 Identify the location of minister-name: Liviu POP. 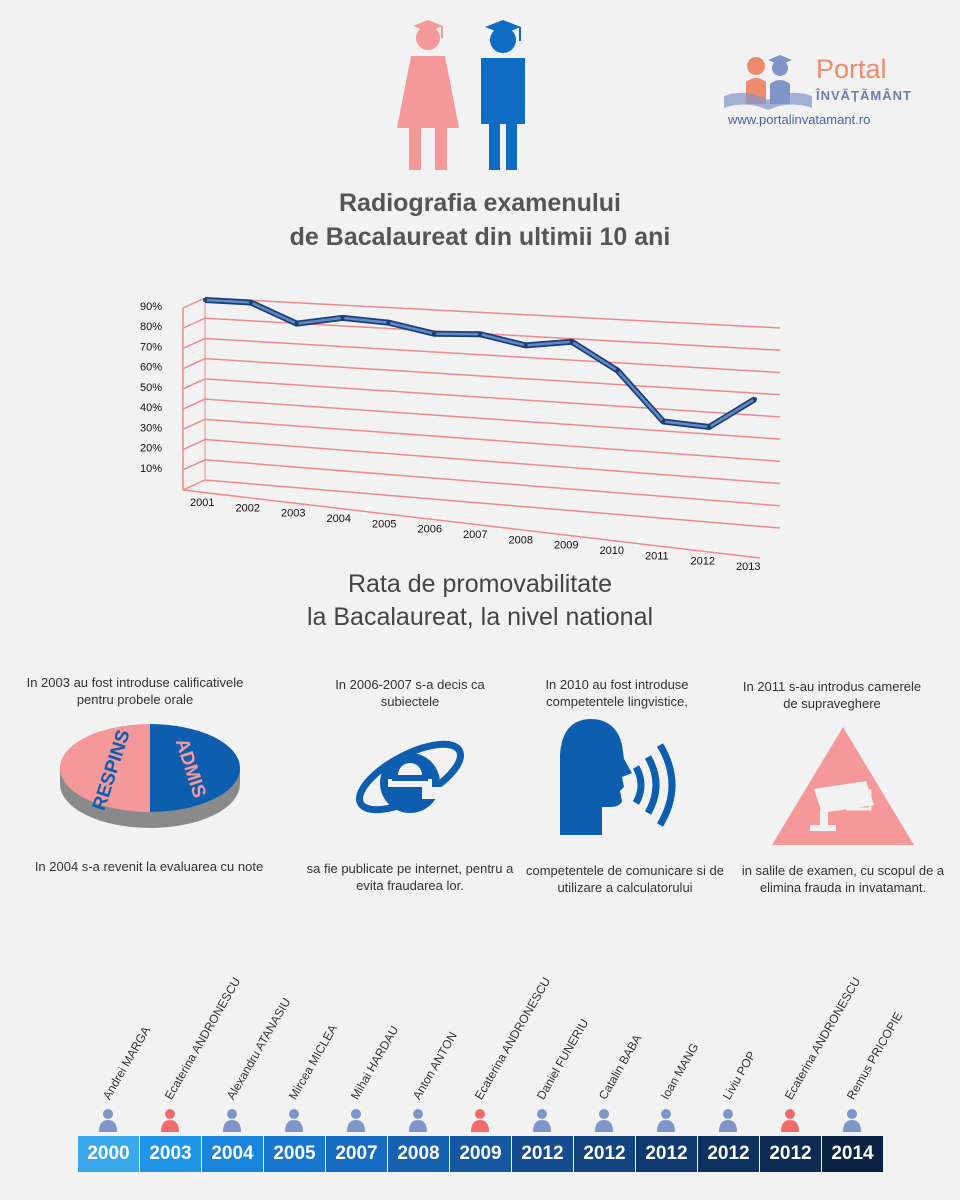
(739, 1075).